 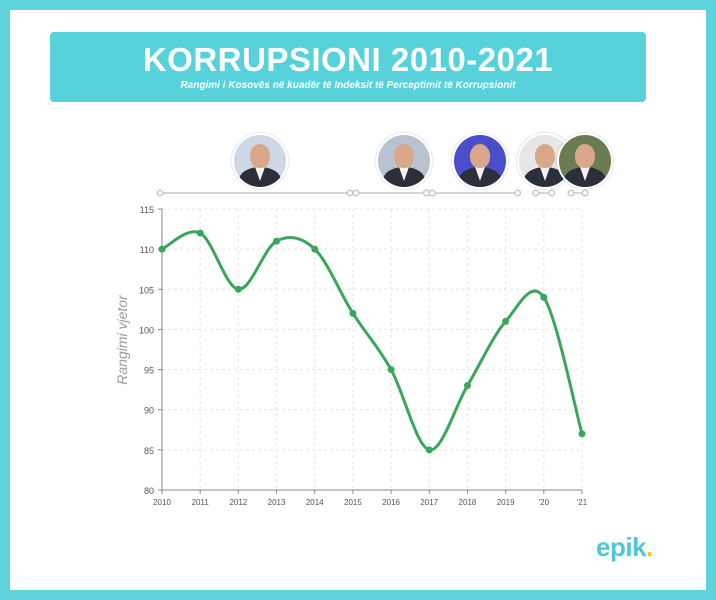 I want to click on y-tick-label: 90, so click(x=149, y=411).